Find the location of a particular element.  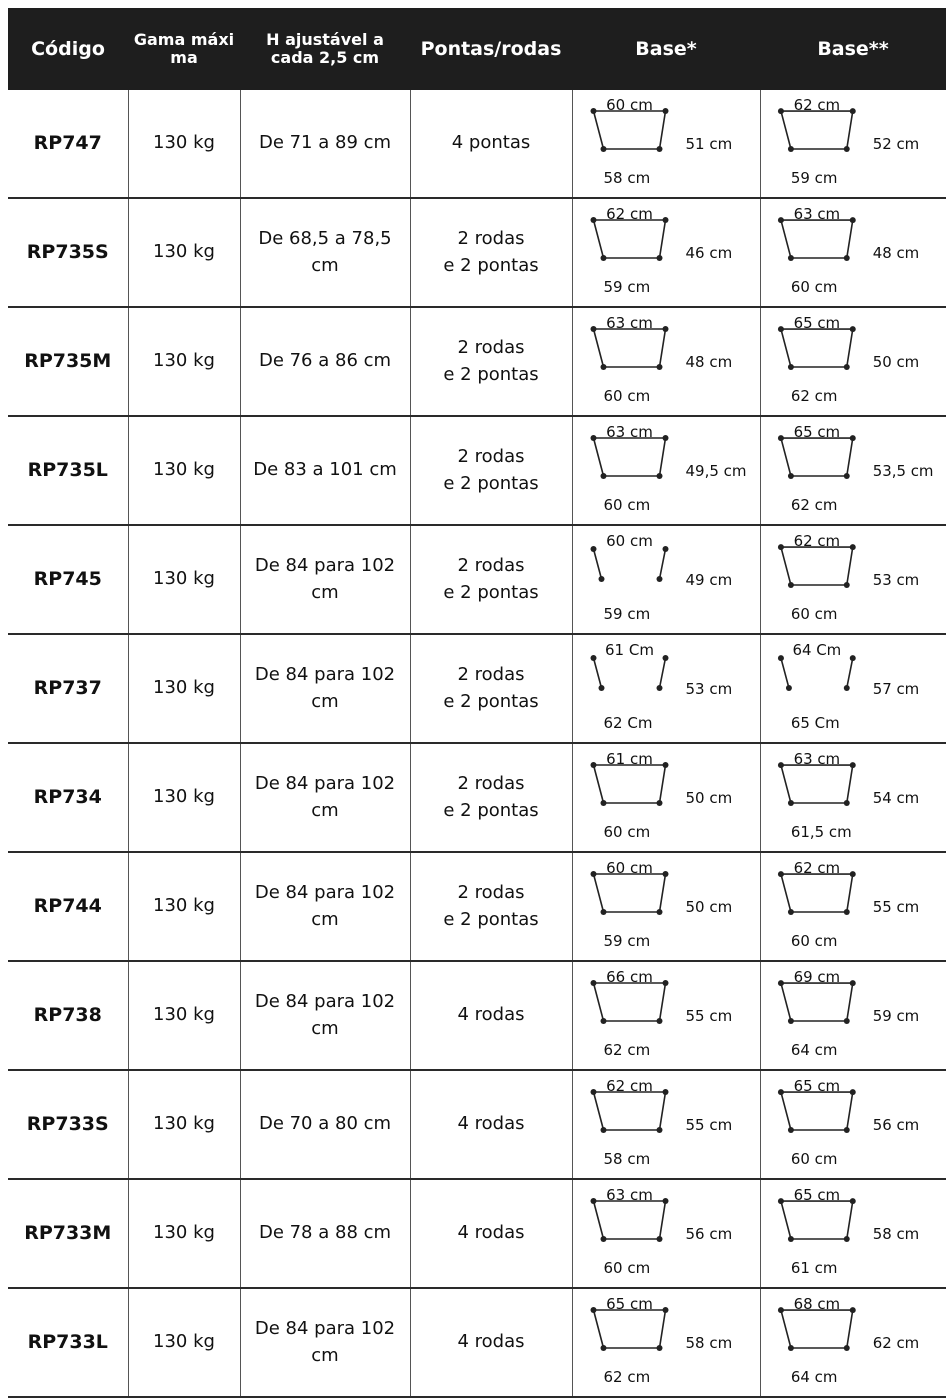

cell-base1: 61 Cm 53 cm 62 Cm is located at coordinates (665, 689).